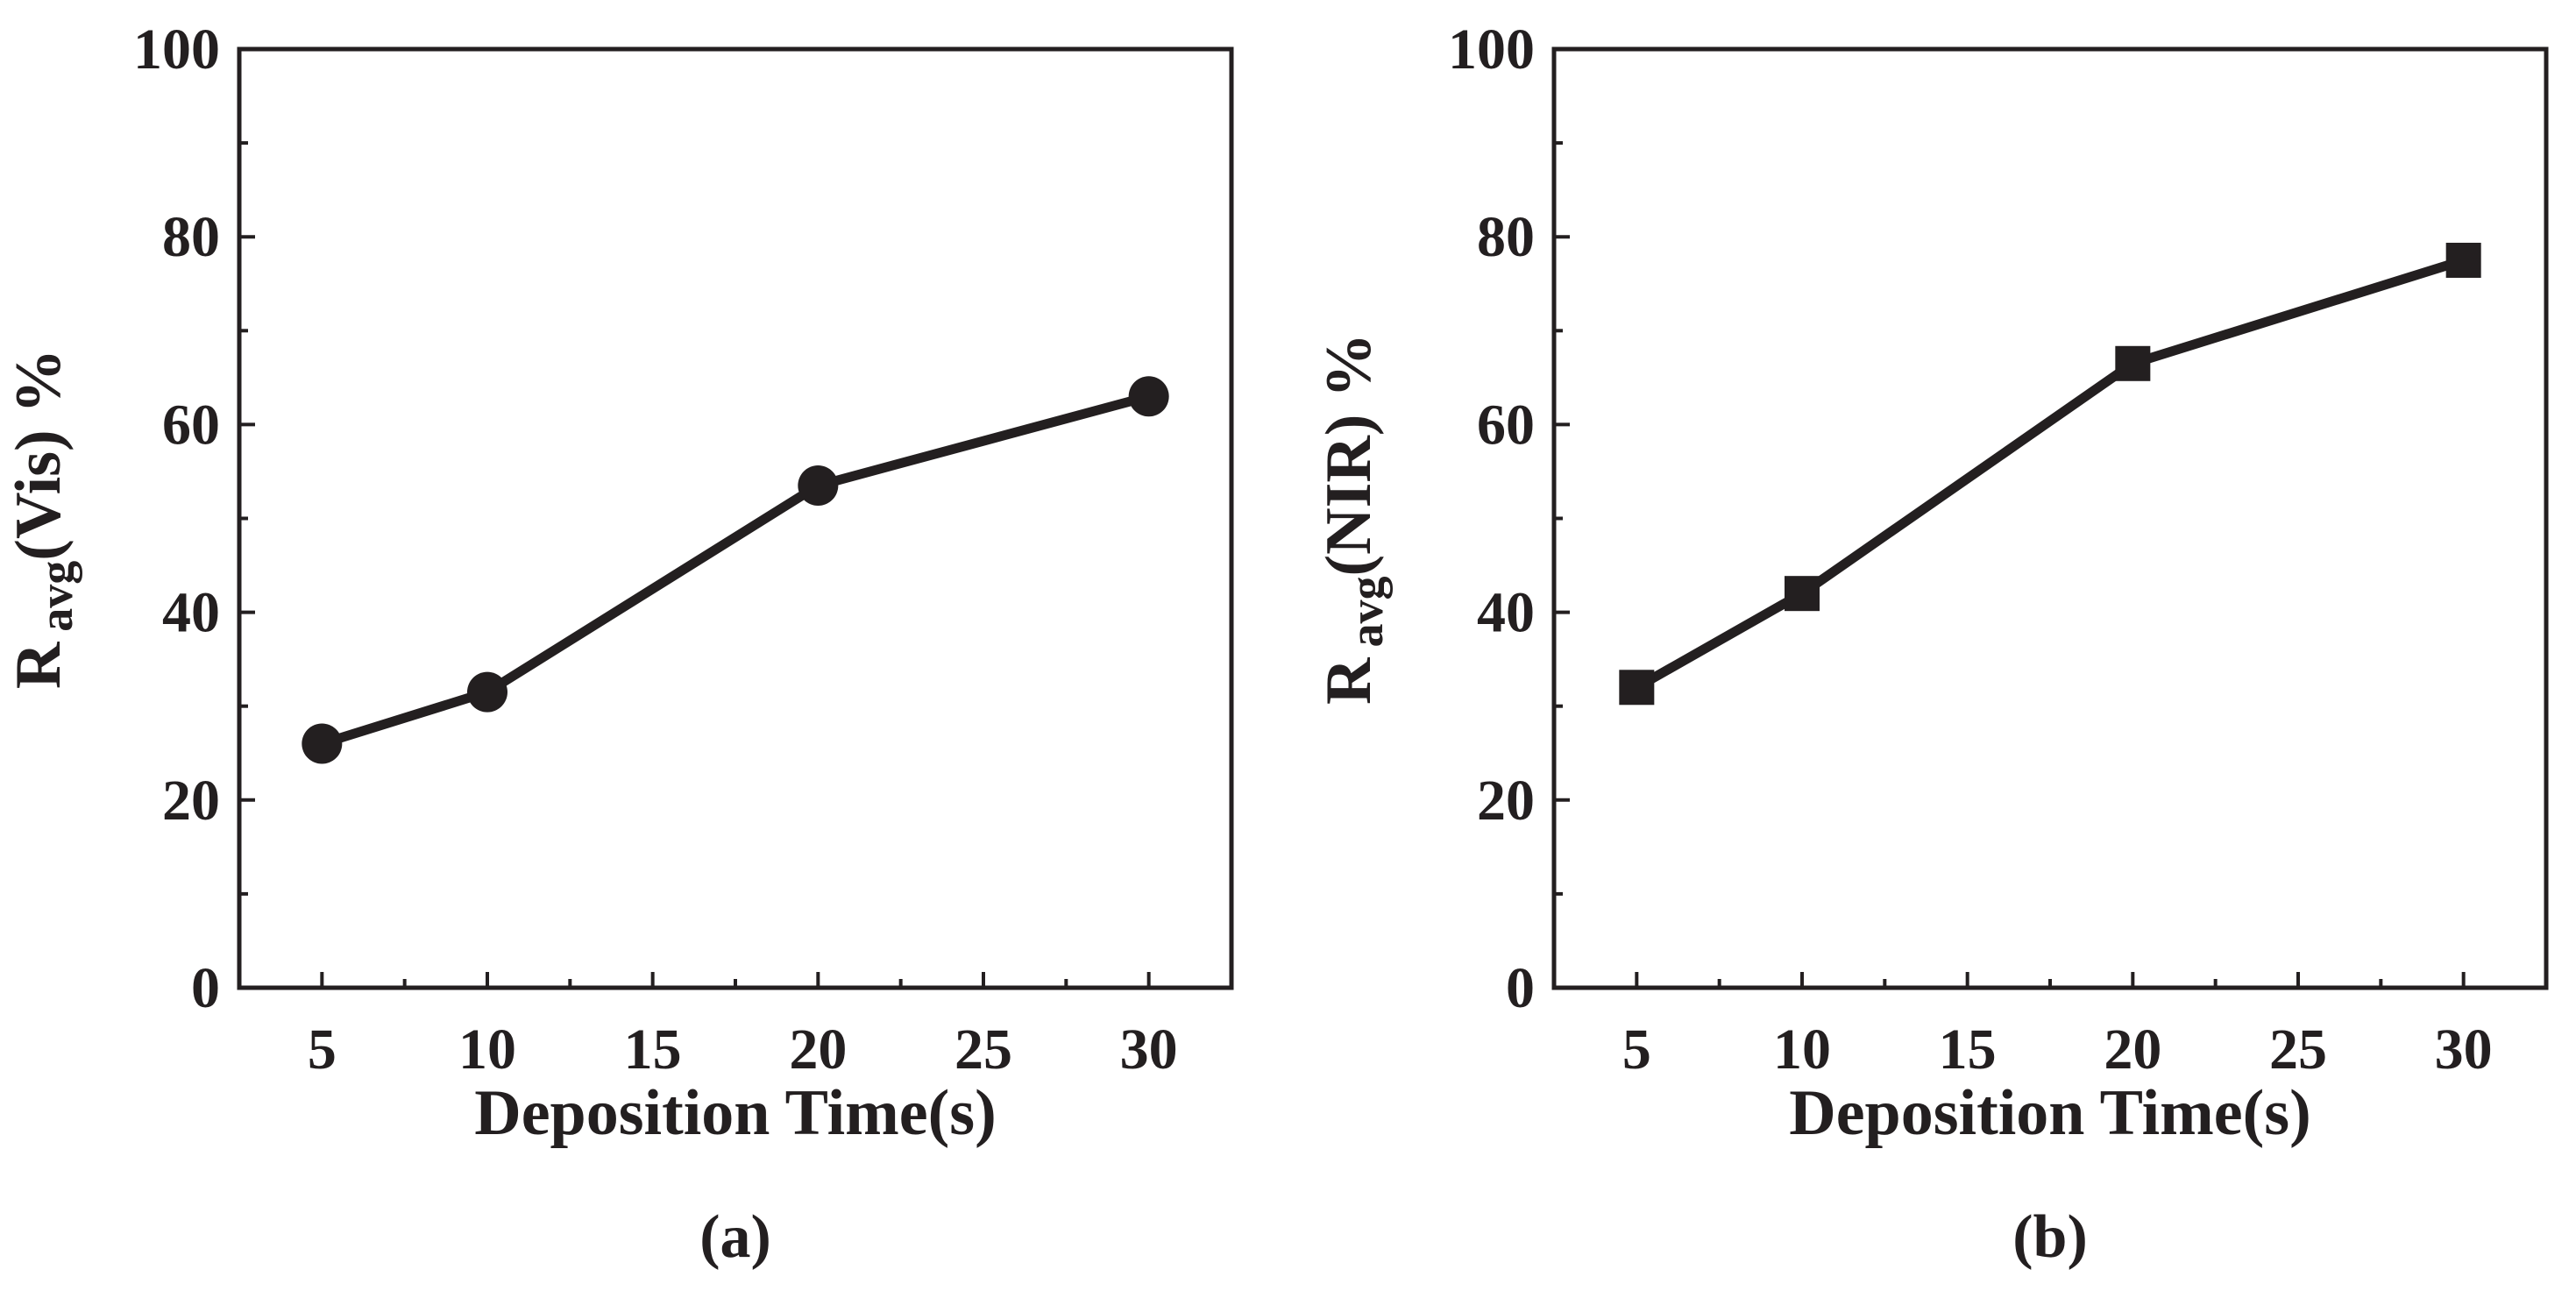  What do you see at coordinates (2050, 1237) in the screenshot?
I see `panel-label: (b)` at bounding box center [2050, 1237].